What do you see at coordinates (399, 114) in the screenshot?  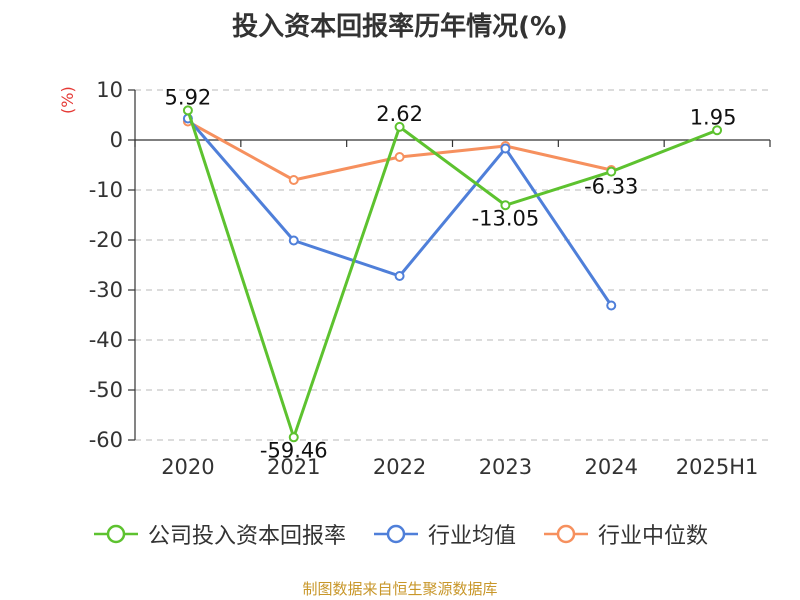 I see `data-label: 2.62` at bounding box center [399, 114].